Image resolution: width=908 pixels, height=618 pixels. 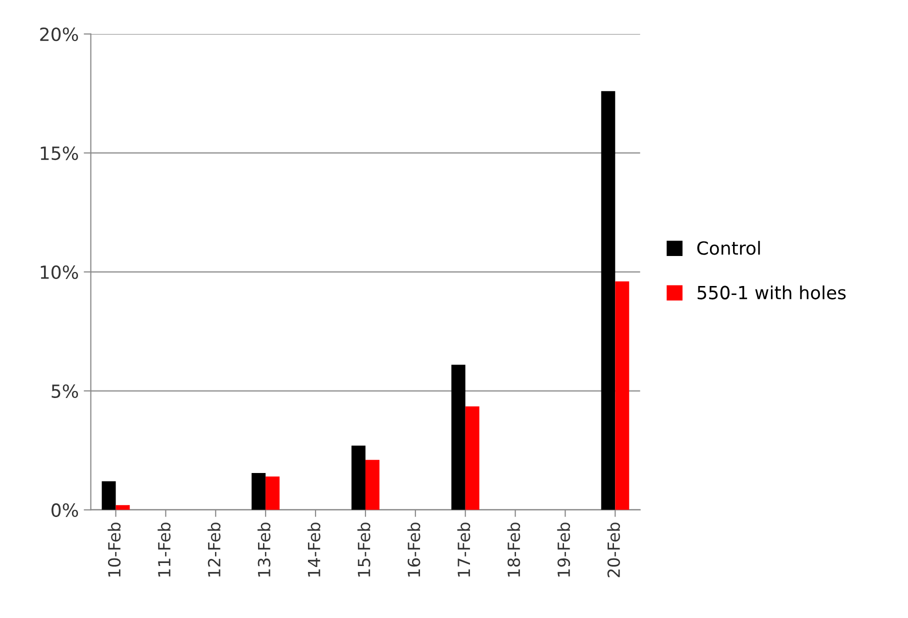 I want to click on y-tick-label: 0%, so click(x=65, y=510).